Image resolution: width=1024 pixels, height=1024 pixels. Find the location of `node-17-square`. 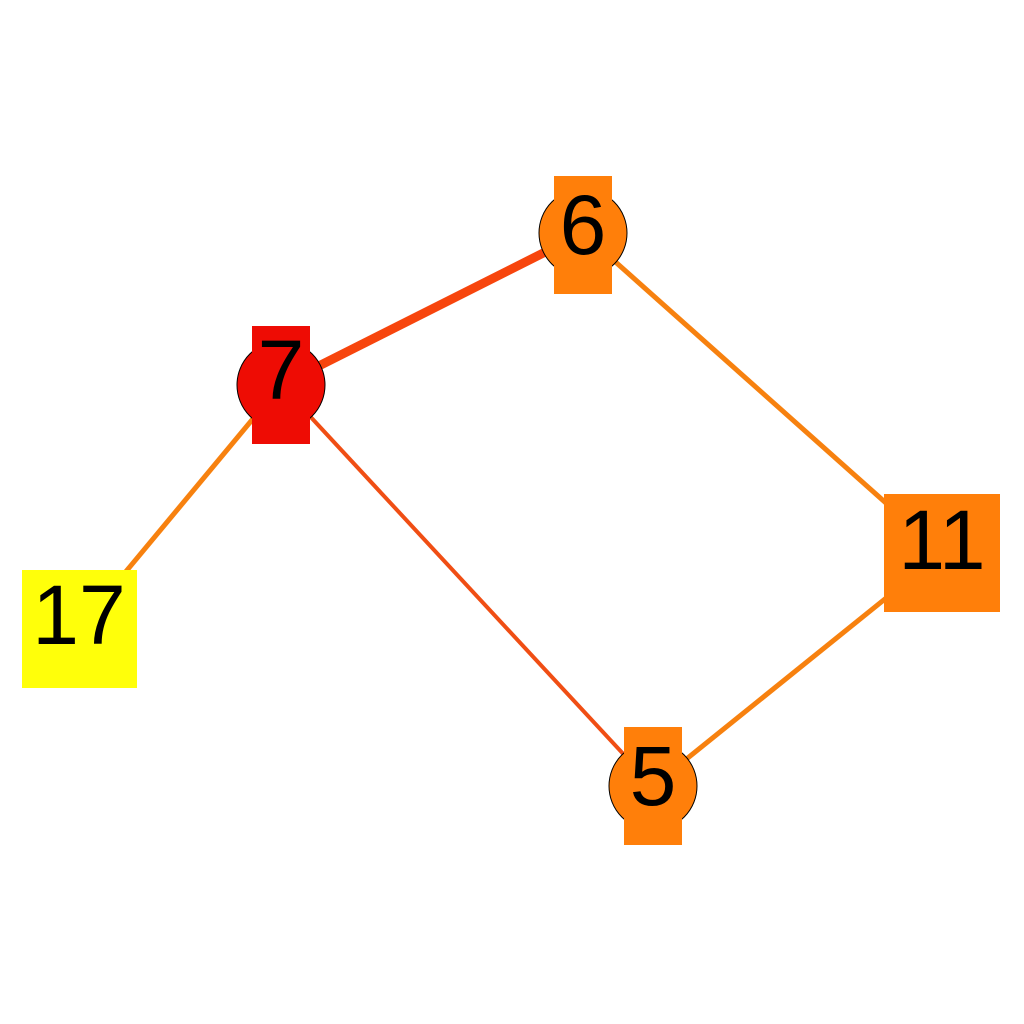

node-17-square is located at coordinates (79, 629).